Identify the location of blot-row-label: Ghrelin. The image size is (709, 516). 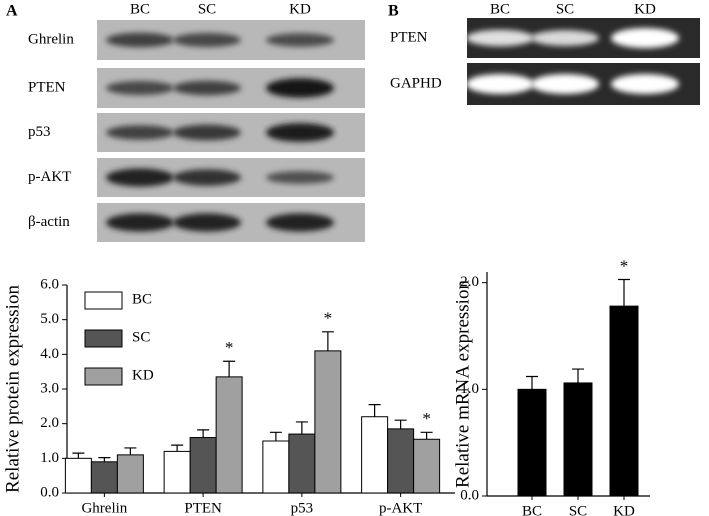
(51, 39).